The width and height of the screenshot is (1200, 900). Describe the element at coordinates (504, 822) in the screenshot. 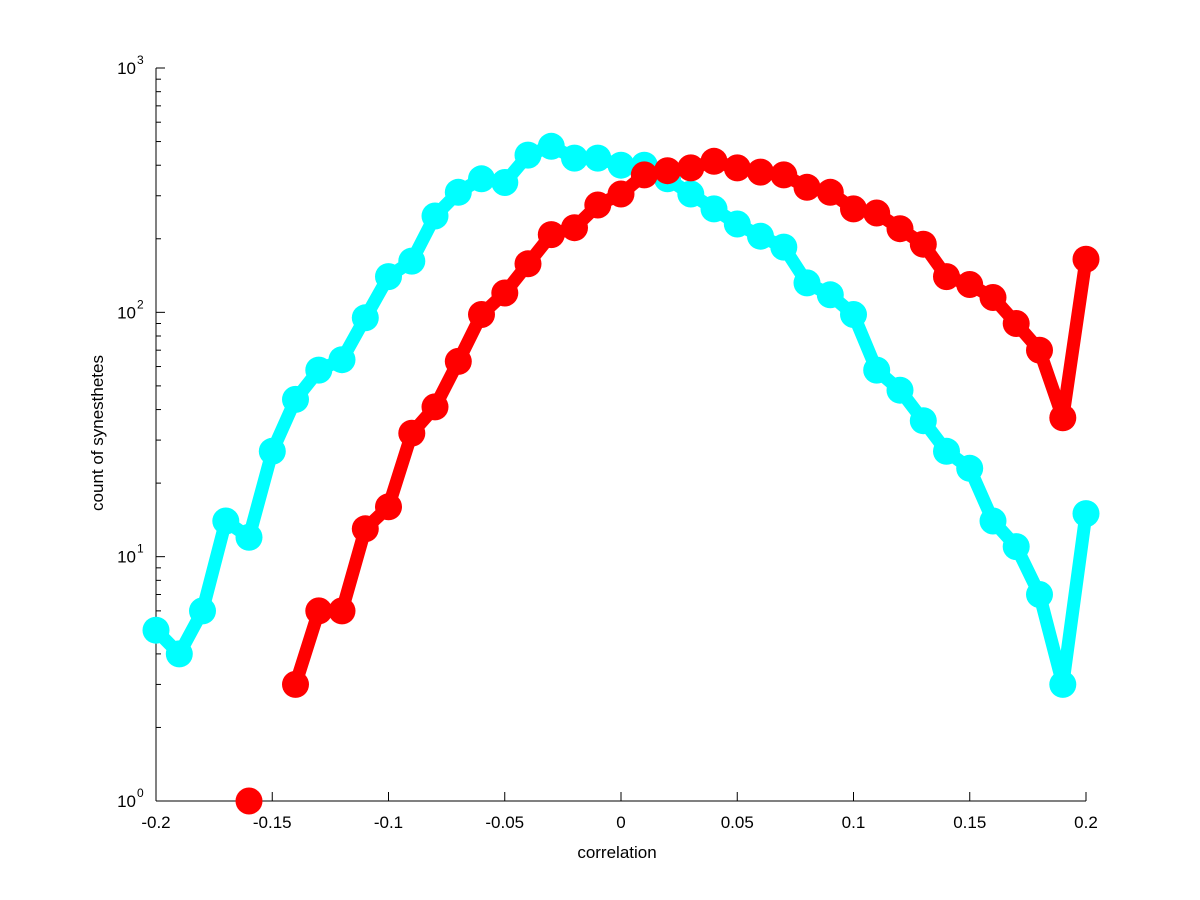

I see `x-tick-label: -0.05` at that location.